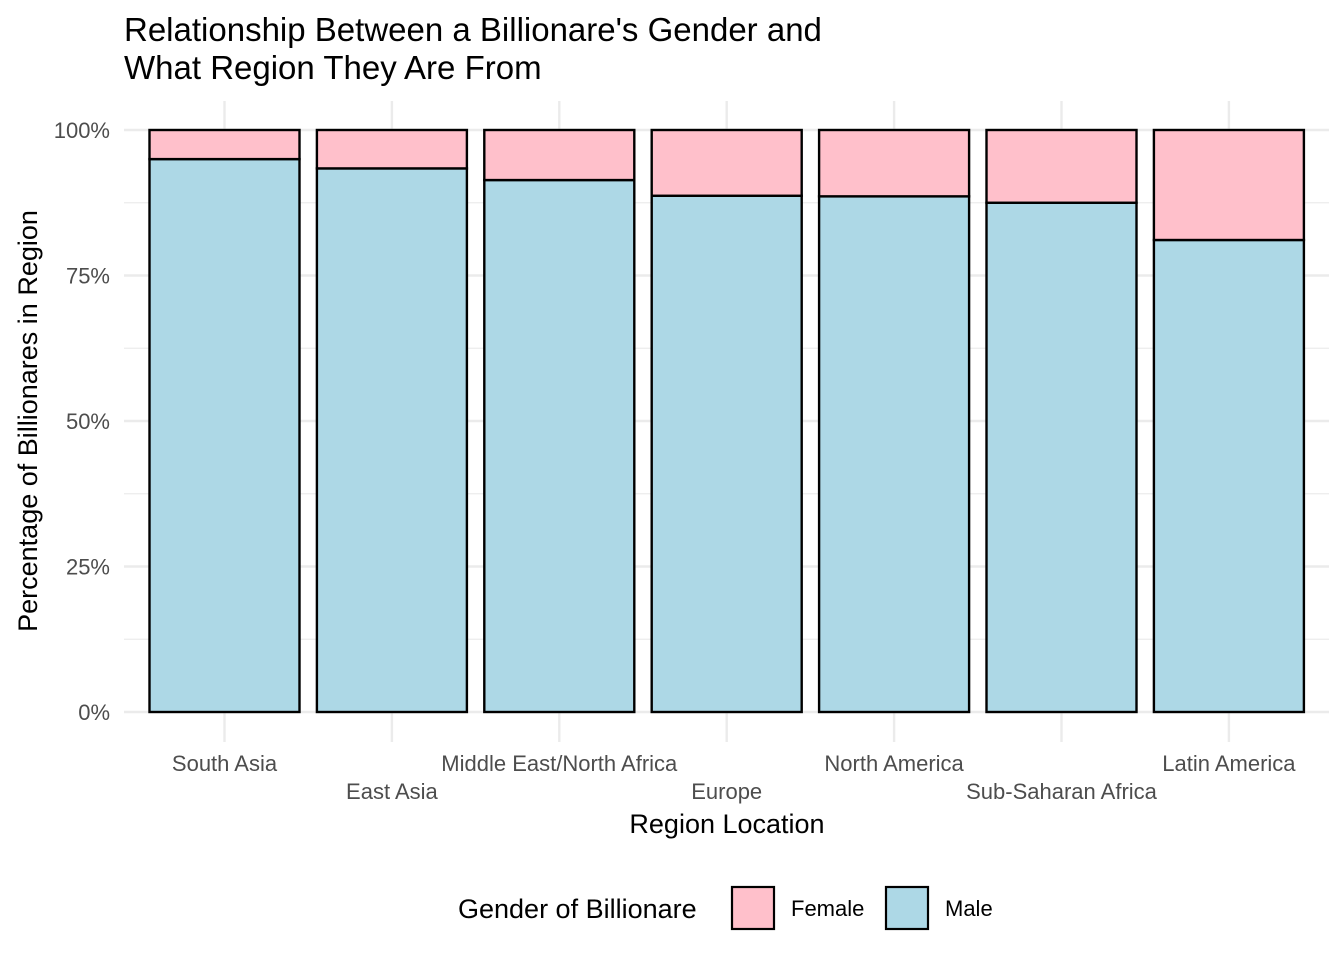  I want to click on y-tick-label-3: 75%, so click(88, 276).